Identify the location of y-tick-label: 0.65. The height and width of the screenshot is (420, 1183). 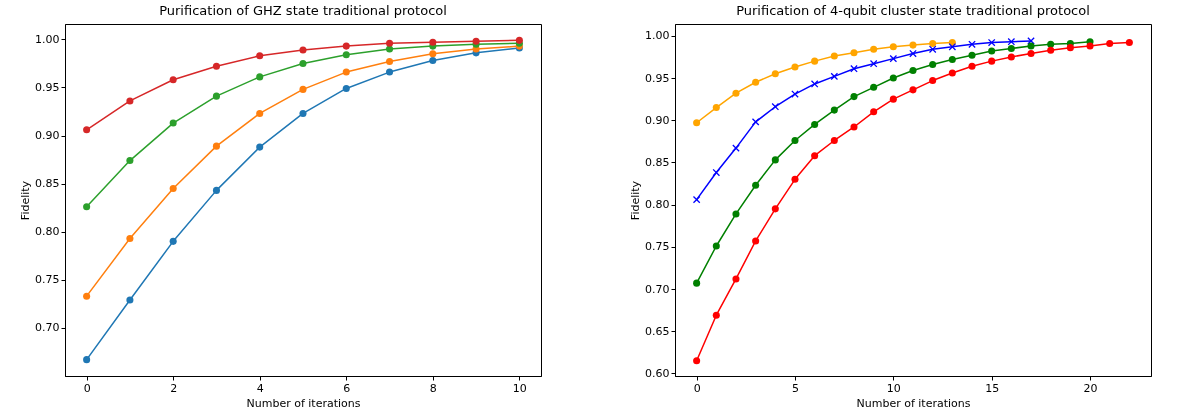
(657, 331).